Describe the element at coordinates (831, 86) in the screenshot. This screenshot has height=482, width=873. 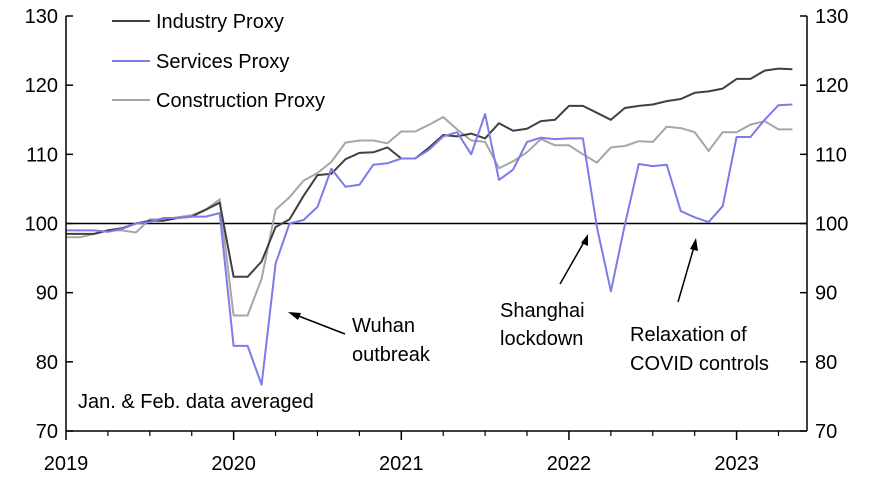
I see `y-tick-label-right-120: 120` at that location.